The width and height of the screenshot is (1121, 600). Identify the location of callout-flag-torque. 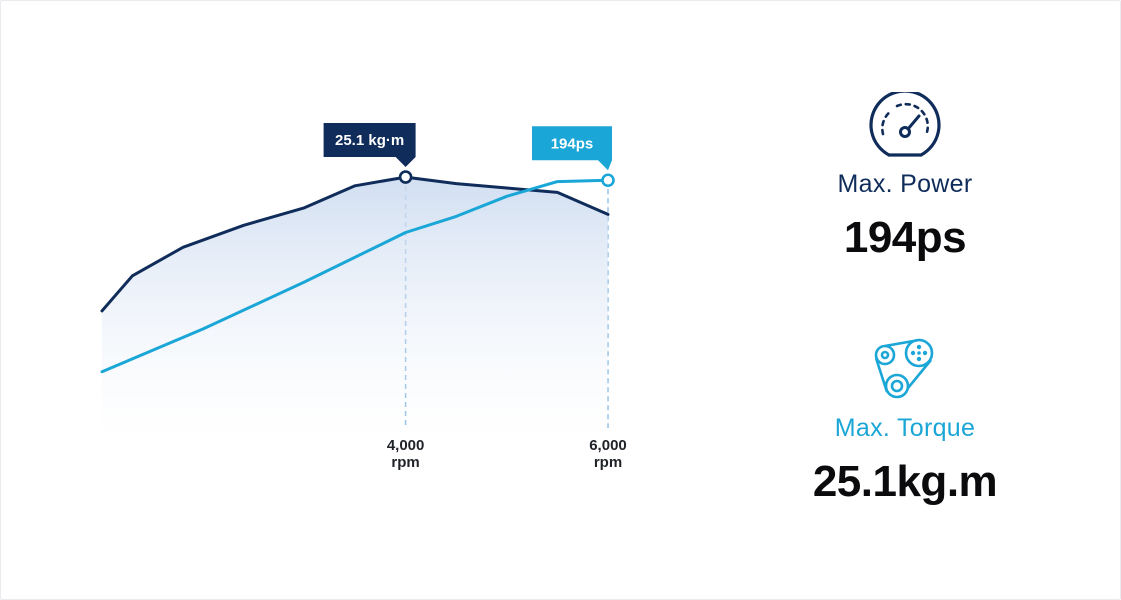
(369, 145).